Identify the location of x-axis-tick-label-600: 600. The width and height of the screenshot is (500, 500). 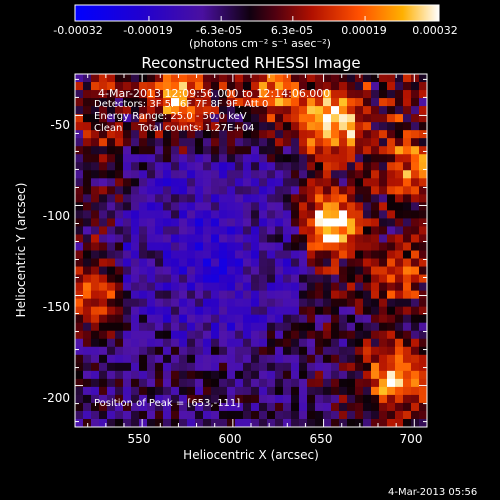
(230, 439).